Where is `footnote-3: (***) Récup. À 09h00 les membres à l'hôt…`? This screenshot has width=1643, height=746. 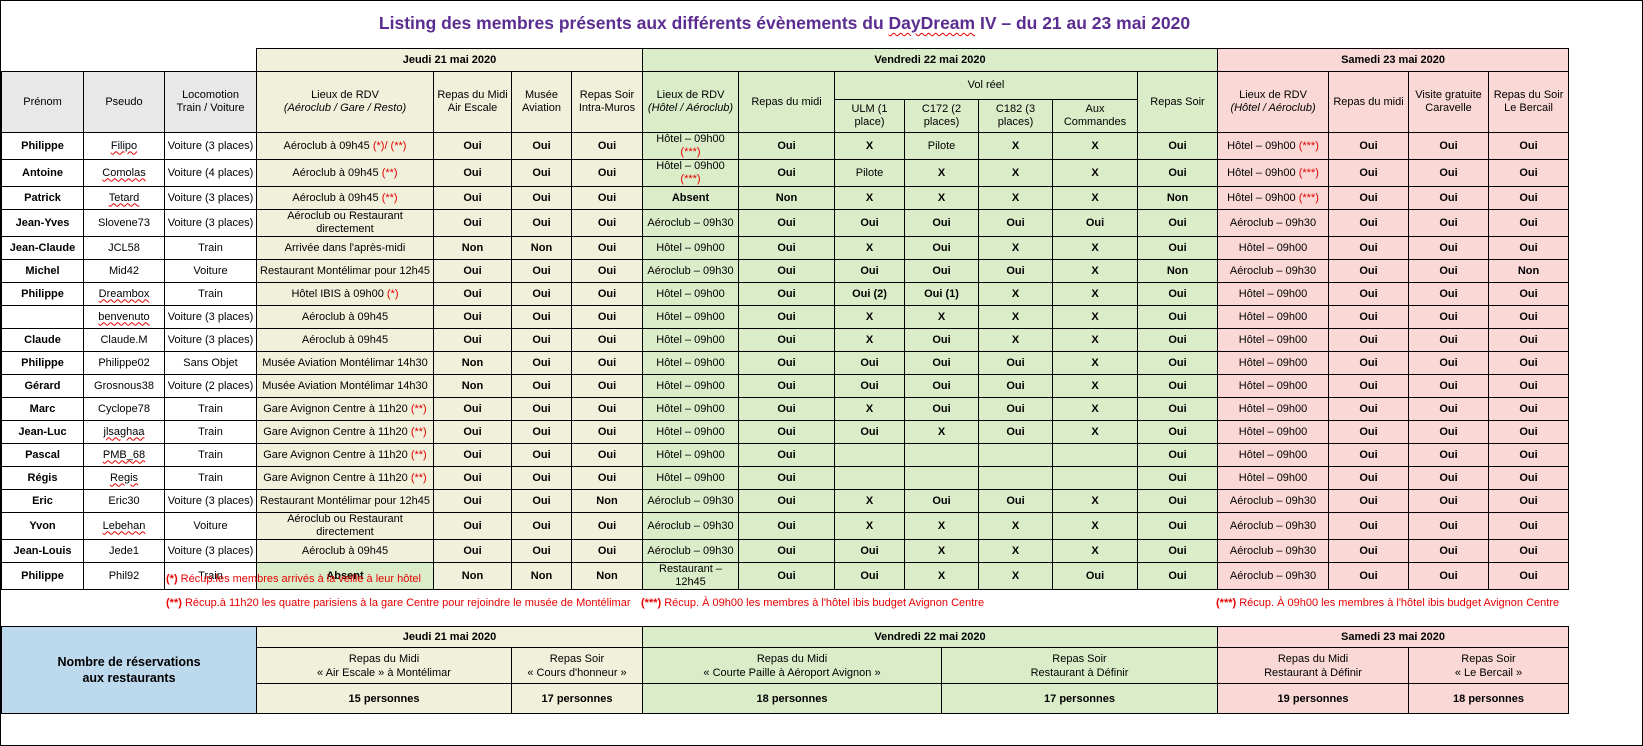
footnote-3: (***) Récup. À 09h00 les membres à l'hôt… is located at coordinates (813, 603).